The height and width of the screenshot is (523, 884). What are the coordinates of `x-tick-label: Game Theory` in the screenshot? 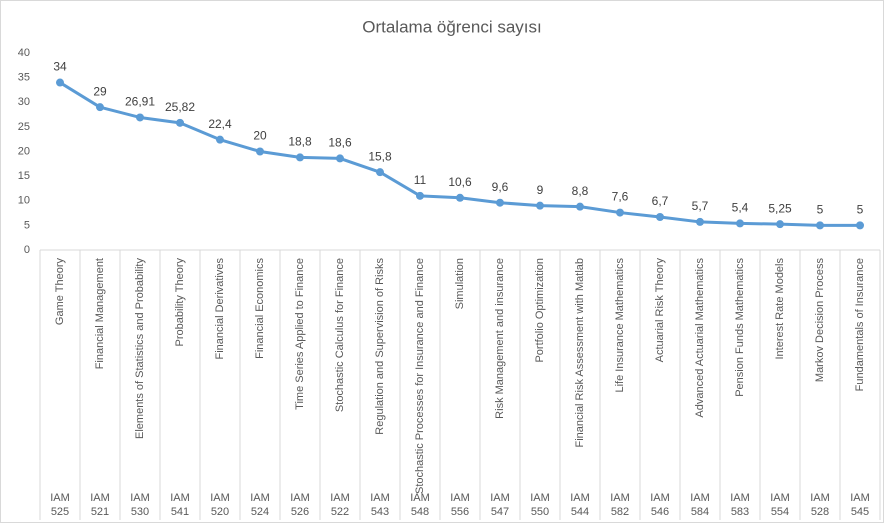 It's located at (60, 292).